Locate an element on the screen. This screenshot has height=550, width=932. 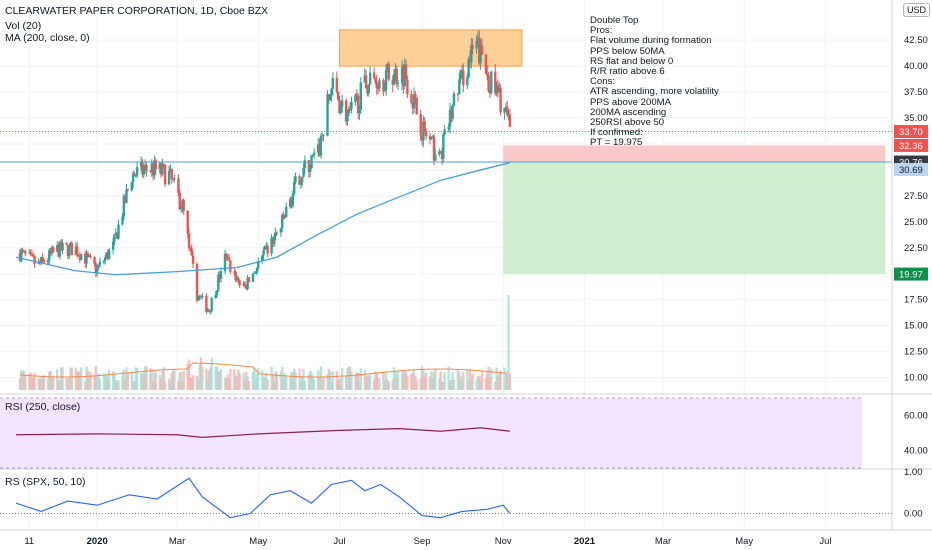
stop-price-tag: 32.36 is located at coordinates (911, 146).